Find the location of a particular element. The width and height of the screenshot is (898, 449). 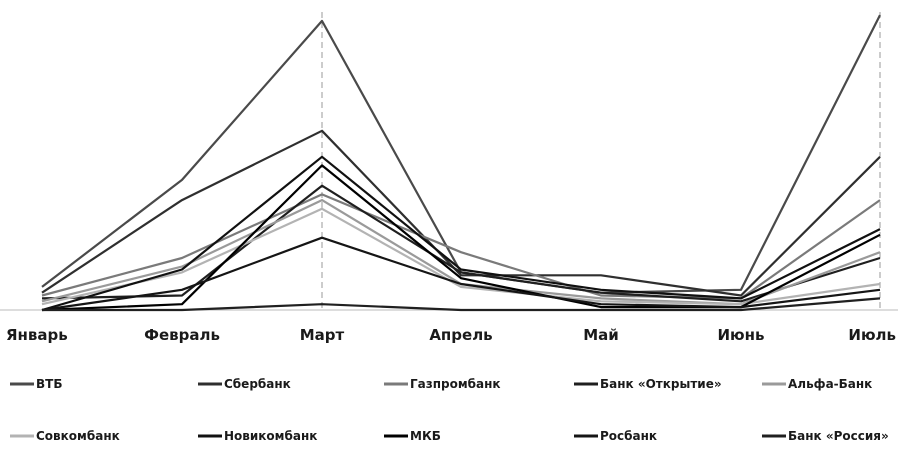

x-axis-tick-labels: Январь Февраль Март Апрель Май Июнь Июль is located at coordinates (451, 335).